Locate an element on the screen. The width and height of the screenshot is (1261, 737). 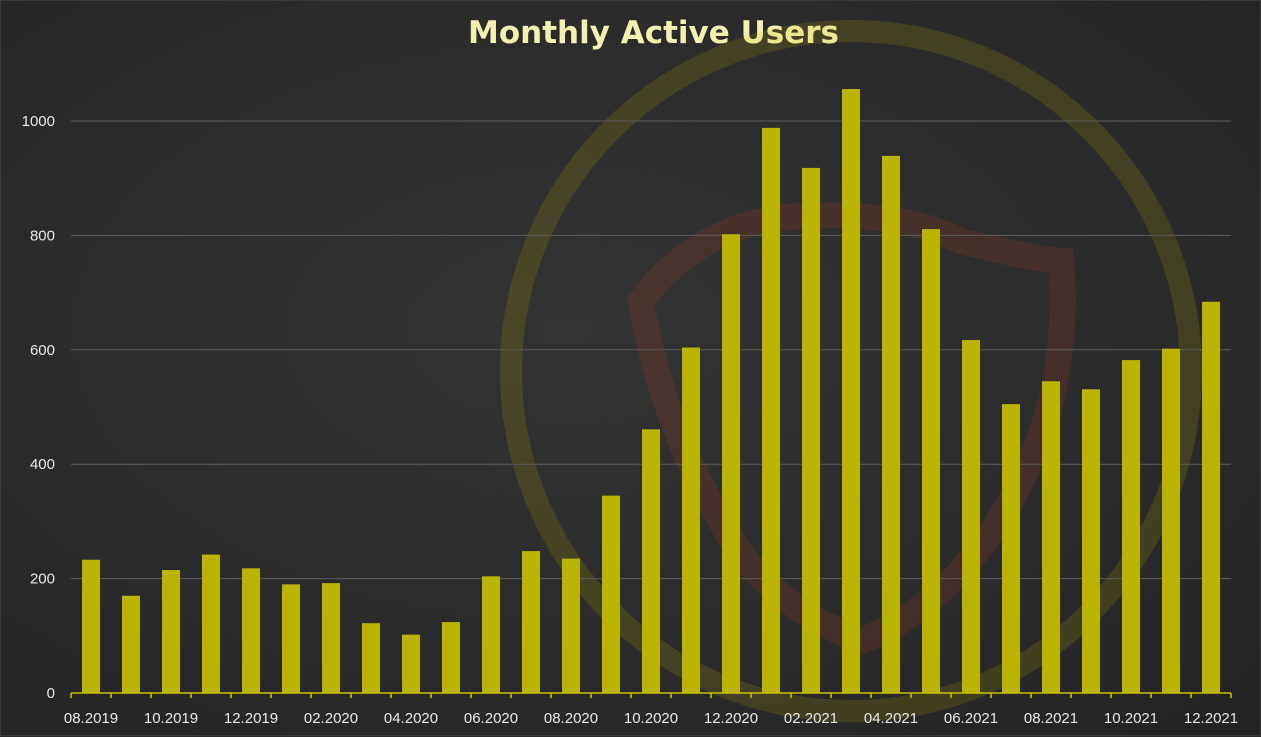
bar-07.2020 is located at coordinates (531, 622).